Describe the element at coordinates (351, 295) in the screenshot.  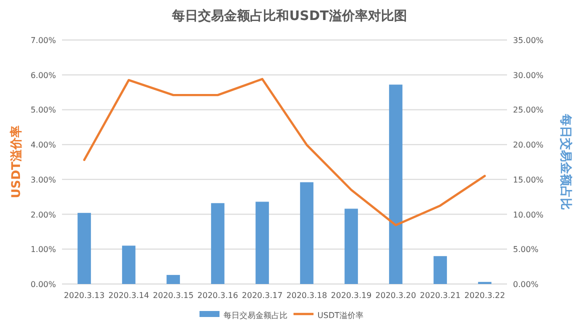
I see `x-tick-label: 2020.3.19` at that location.